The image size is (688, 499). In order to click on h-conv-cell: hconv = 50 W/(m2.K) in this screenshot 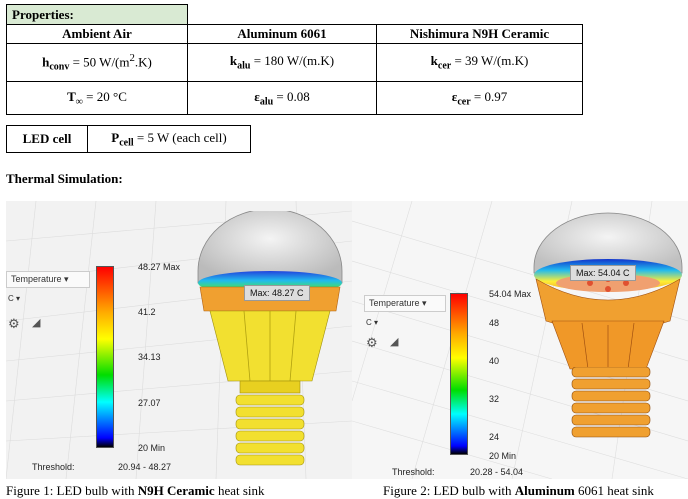, I will do `click(97, 62)`.